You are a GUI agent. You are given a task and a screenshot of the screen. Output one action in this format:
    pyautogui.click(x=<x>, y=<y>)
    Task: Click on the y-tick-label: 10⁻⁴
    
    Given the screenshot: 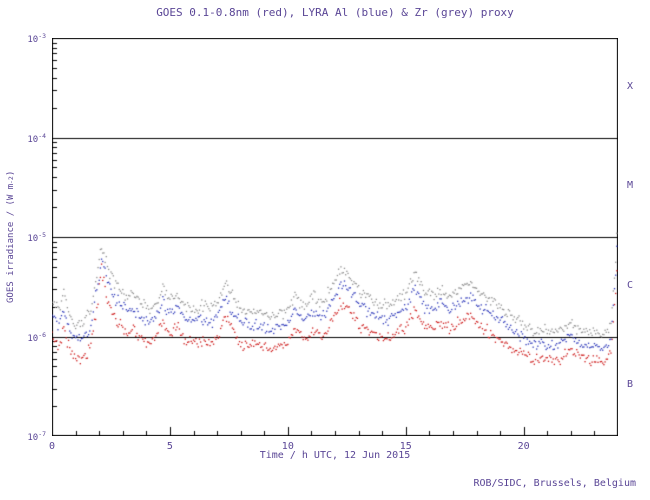 What is the action you would take?
    pyautogui.click(x=36, y=138)
    